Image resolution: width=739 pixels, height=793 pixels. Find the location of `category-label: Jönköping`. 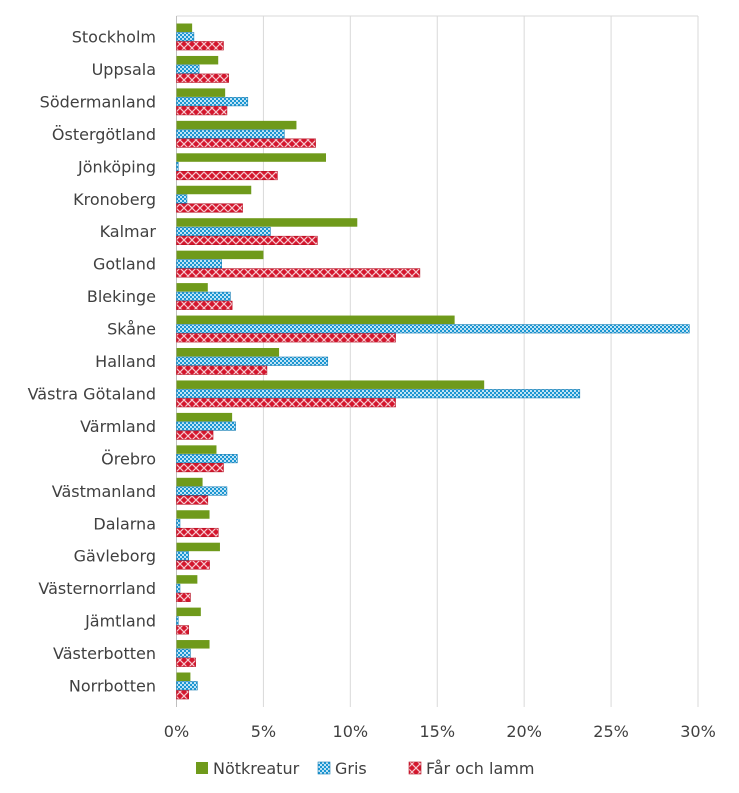

category-label: Jönköping is located at coordinates (116, 166).